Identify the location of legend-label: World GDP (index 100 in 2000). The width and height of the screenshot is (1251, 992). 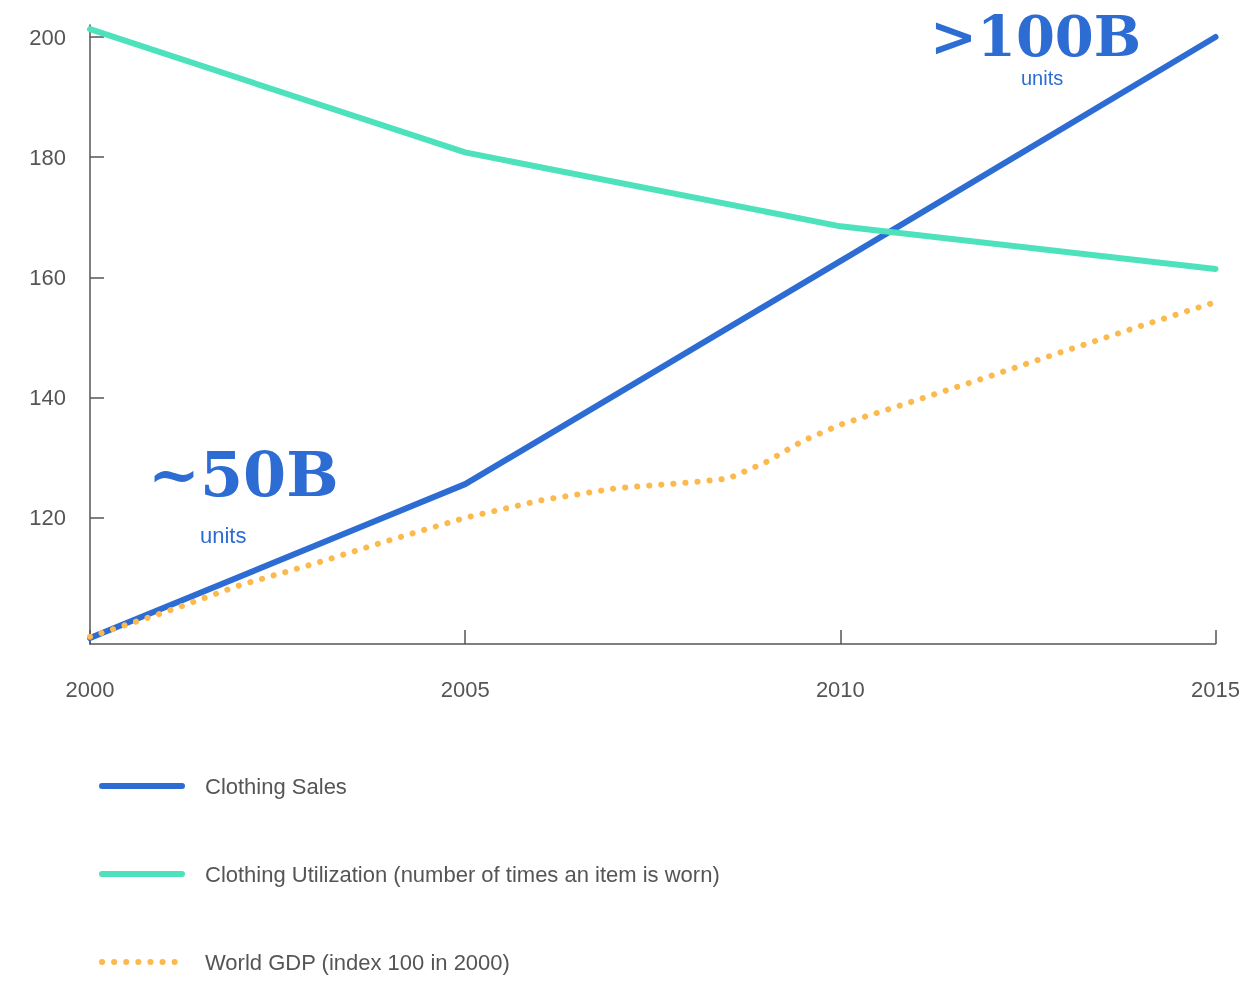
(357, 962).